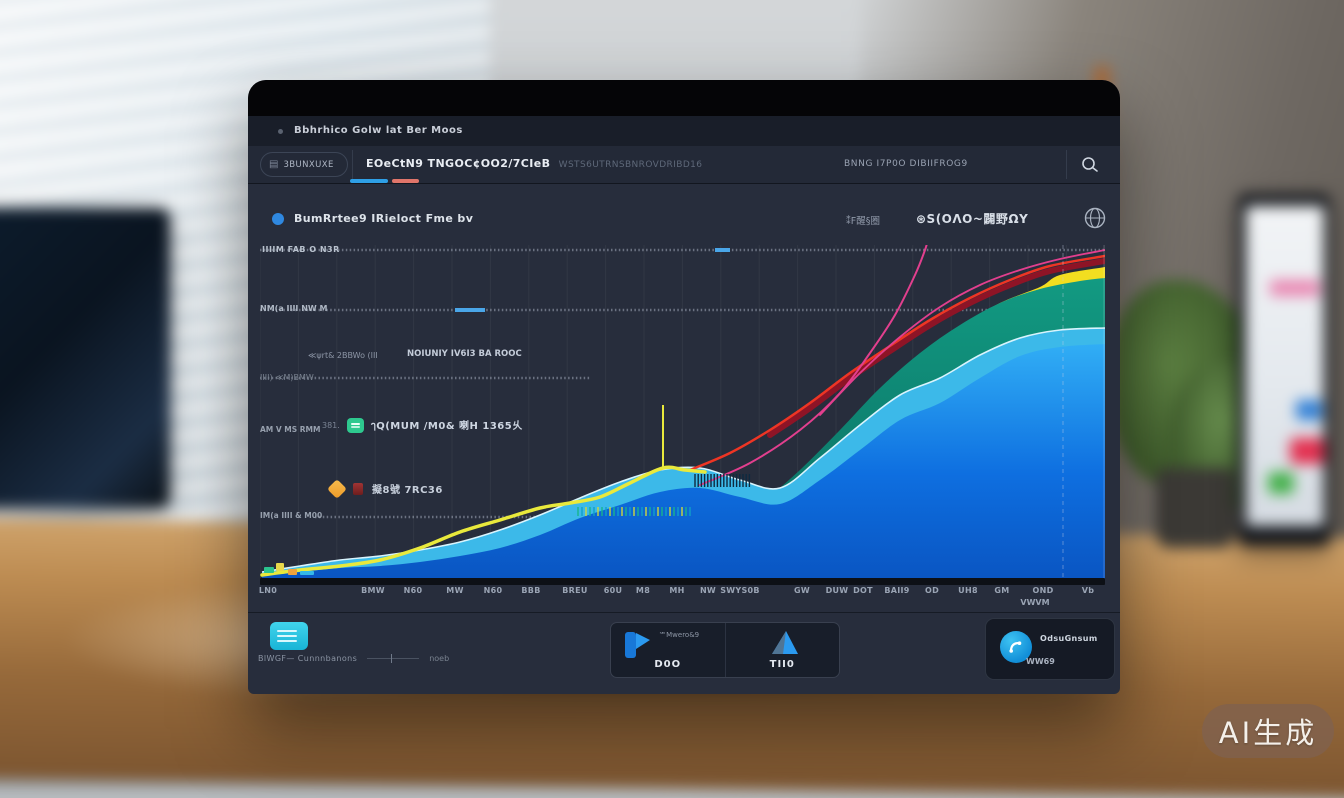 The width and height of the screenshot is (1344, 798). I want to click on legend-prefix: 381., so click(331, 425).